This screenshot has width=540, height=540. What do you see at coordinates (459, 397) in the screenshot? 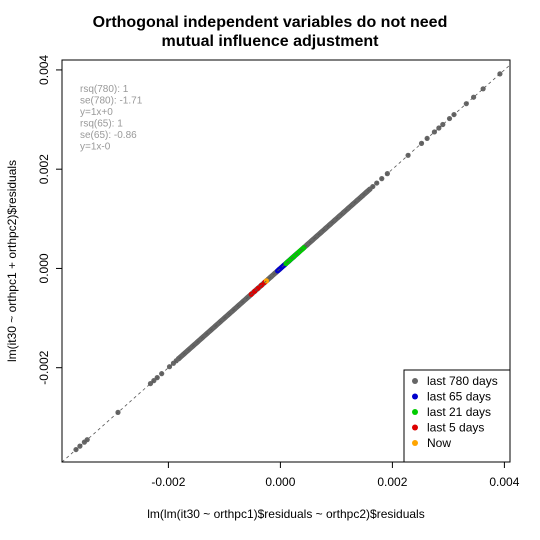
I see `legend-label: last 65 days` at bounding box center [459, 397].